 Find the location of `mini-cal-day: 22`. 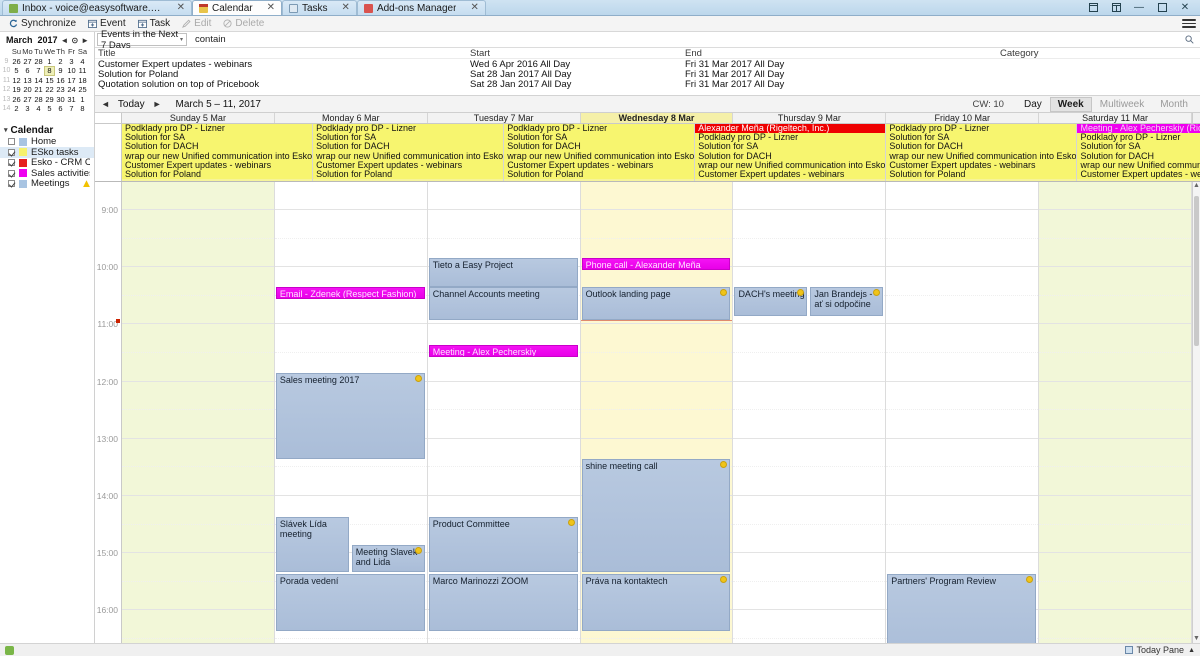

mini-cal-day: 22 is located at coordinates (49, 89).